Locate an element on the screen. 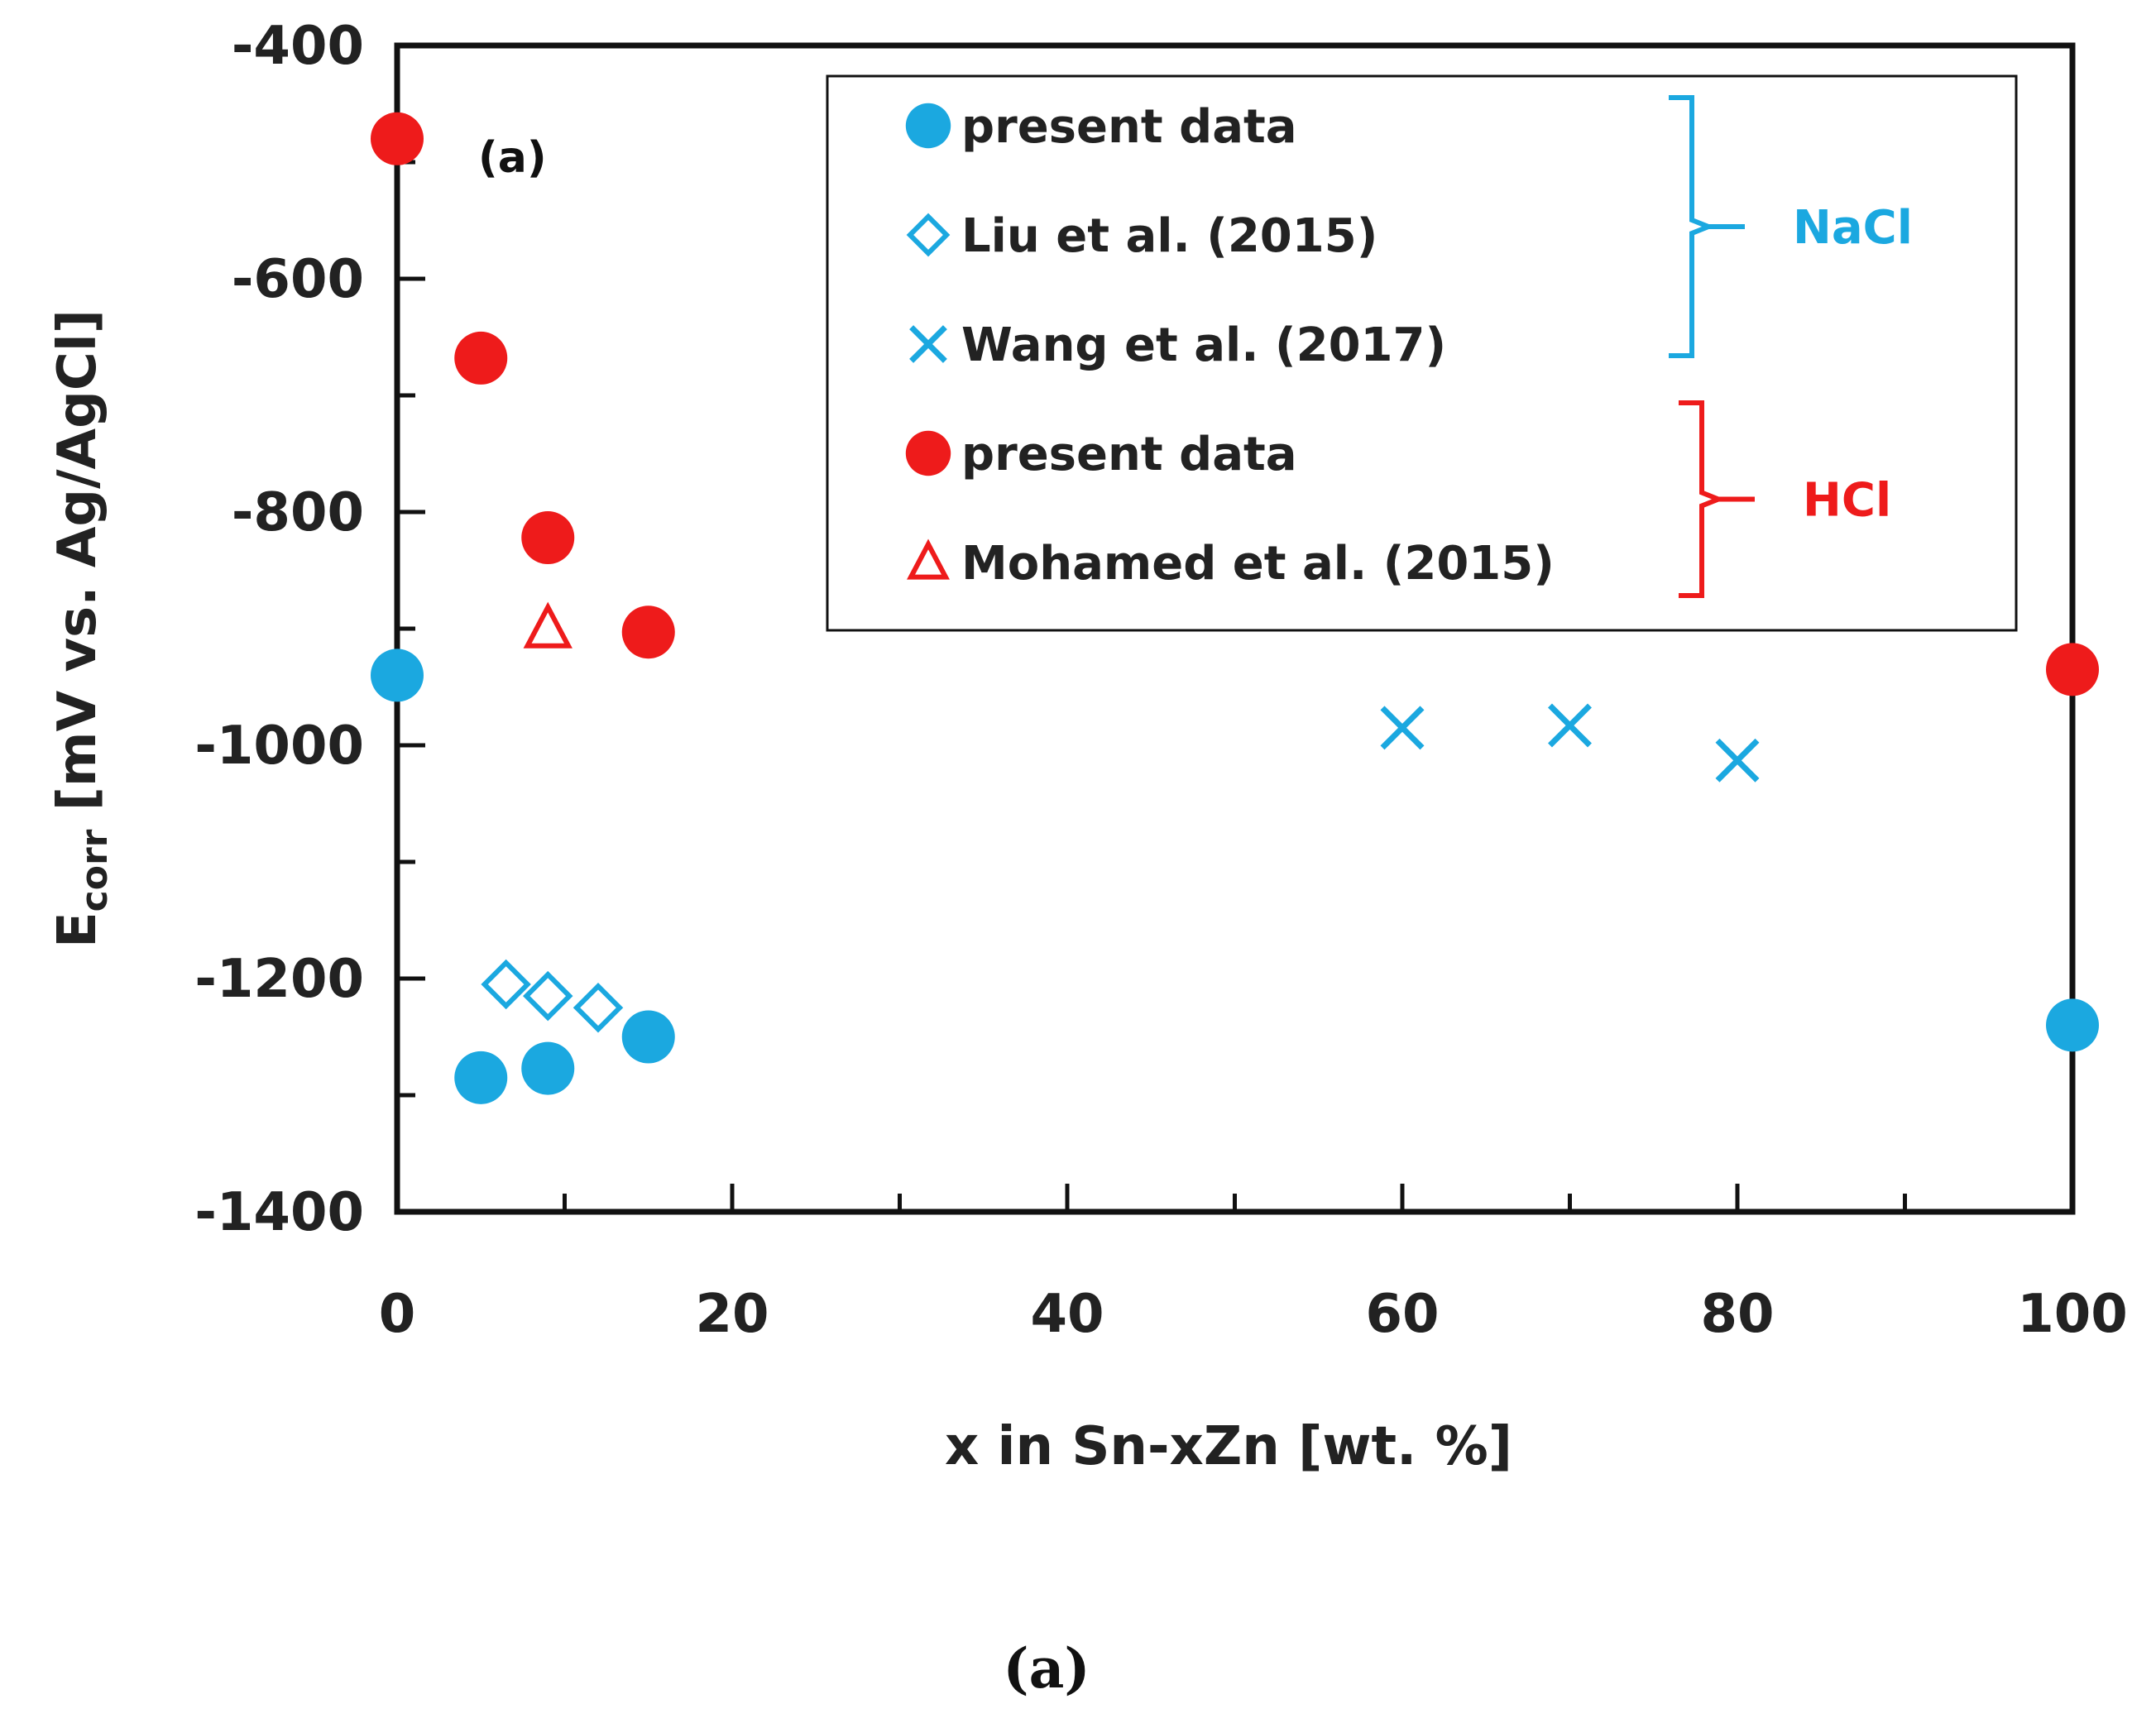 The height and width of the screenshot is (1723, 2156). legend-entry: Liu et al. (2015) is located at coordinates (1141, 236).